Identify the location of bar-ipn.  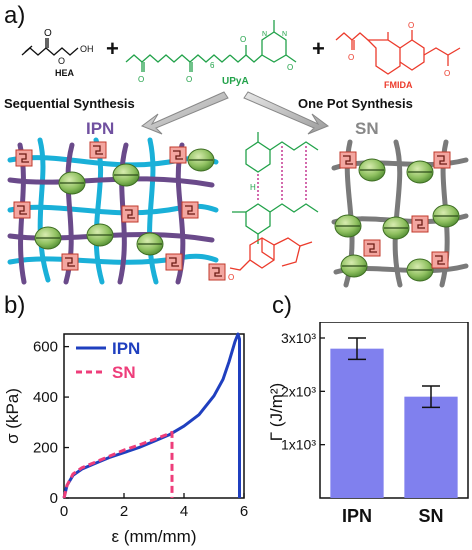
(357, 423).